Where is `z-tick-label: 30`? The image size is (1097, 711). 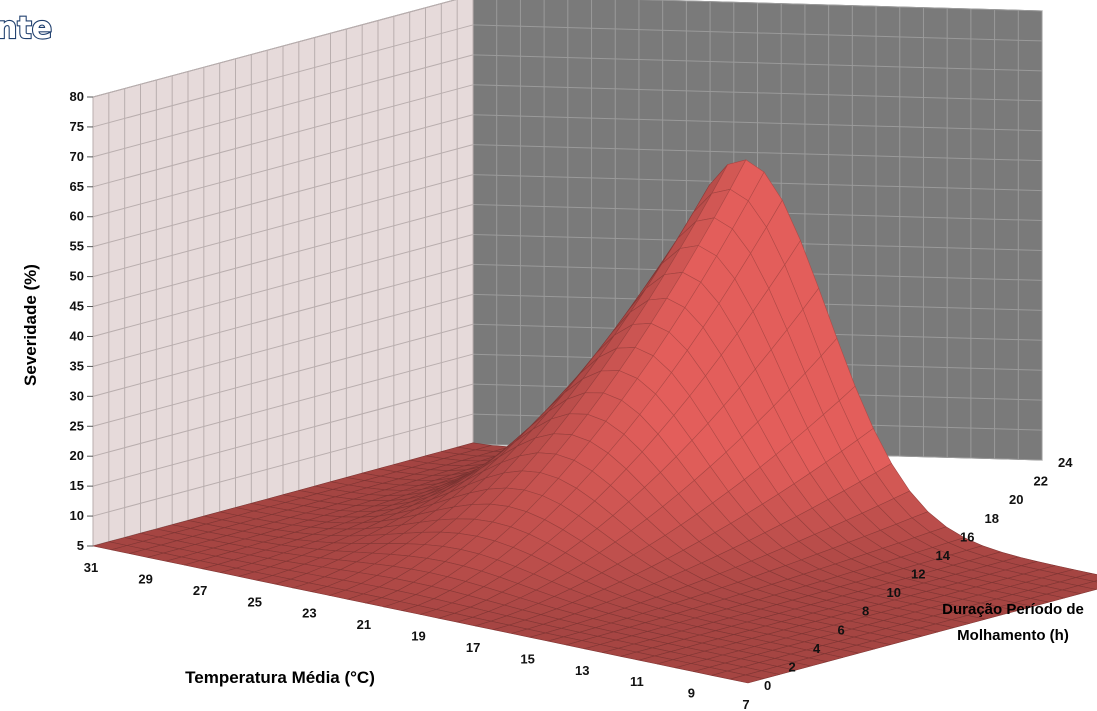
z-tick-label: 30 is located at coordinates (77, 395).